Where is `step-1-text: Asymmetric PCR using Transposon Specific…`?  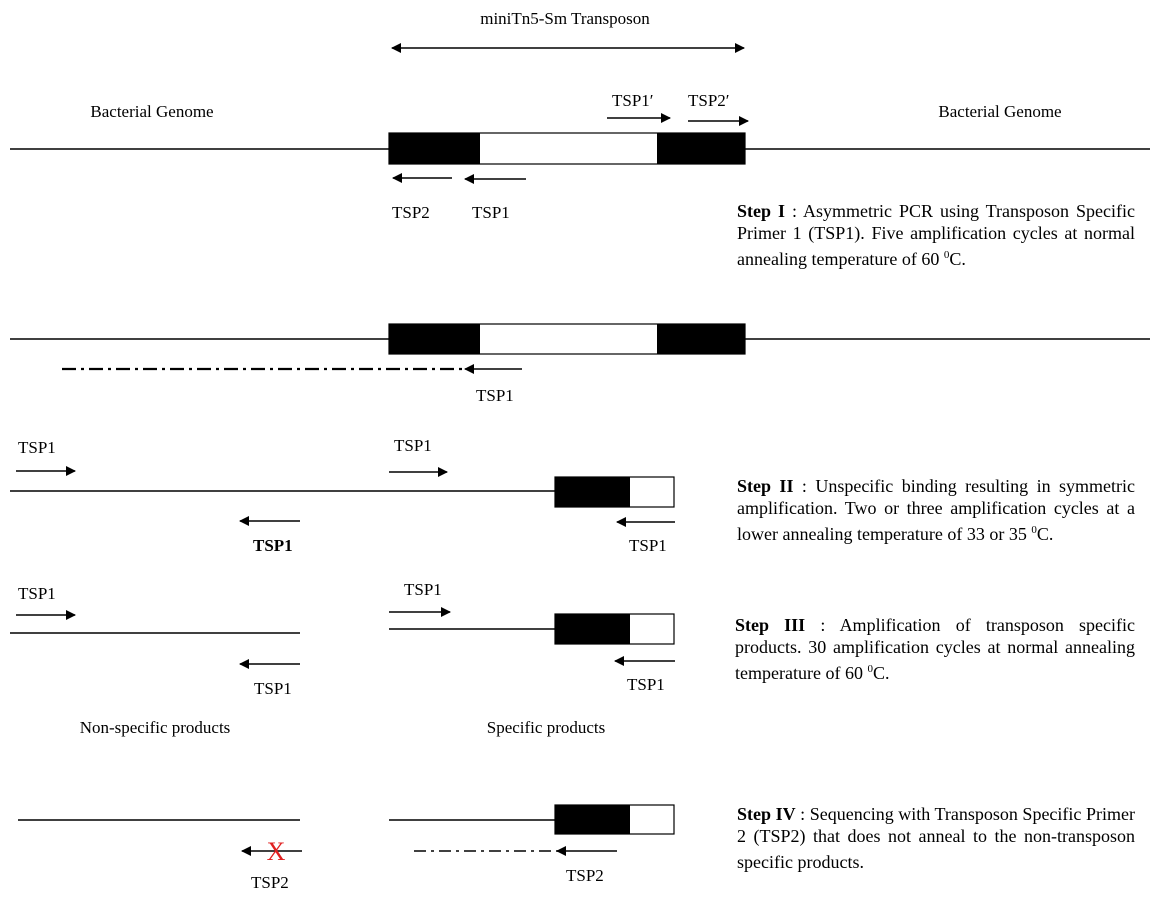 step-1-text: Asymmetric PCR using Transposon Specific… is located at coordinates (936, 235).